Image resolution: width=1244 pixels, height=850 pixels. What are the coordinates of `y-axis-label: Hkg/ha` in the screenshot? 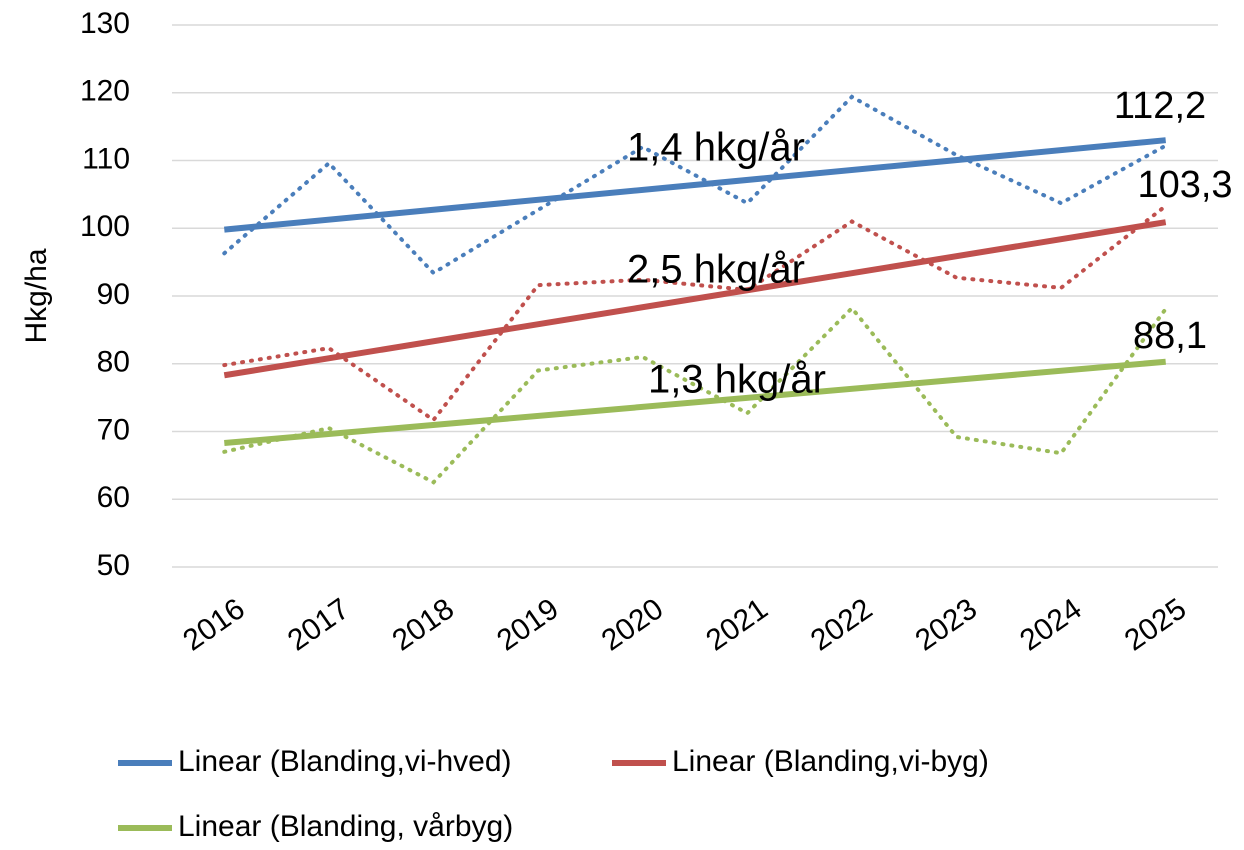 It's located at (36, 295).